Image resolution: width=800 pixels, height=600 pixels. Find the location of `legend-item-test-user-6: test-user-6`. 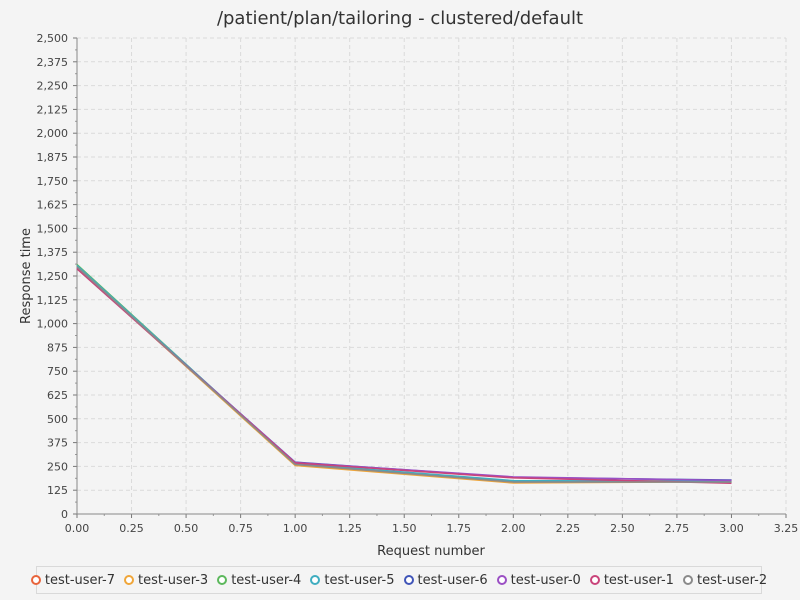

legend-item-test-user-6: test-user-6 is located at coordinates (445, 580).